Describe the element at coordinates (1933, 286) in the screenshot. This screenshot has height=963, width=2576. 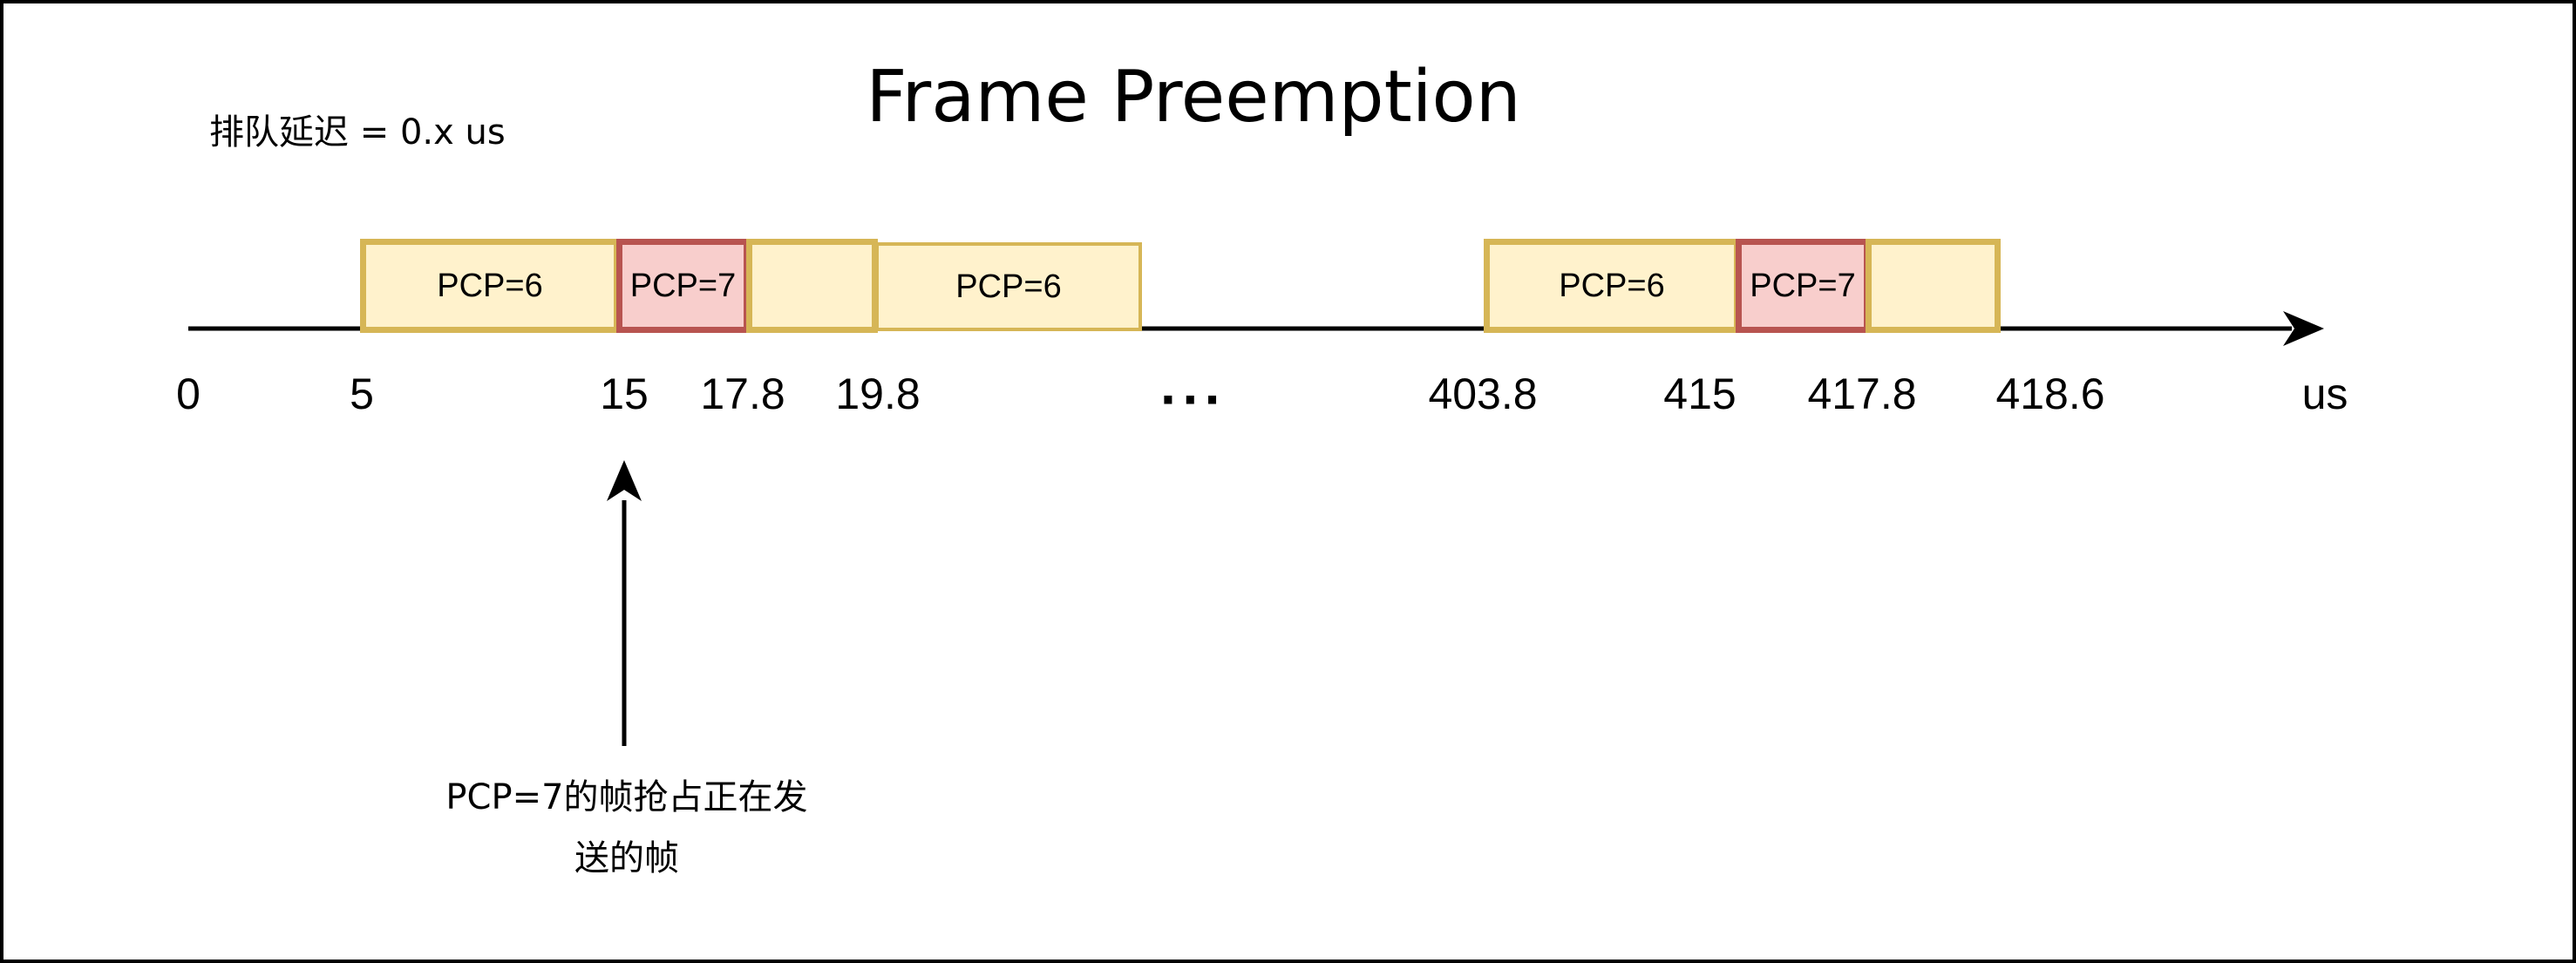
I see `frame-pcp6-remainder-second` at that location.